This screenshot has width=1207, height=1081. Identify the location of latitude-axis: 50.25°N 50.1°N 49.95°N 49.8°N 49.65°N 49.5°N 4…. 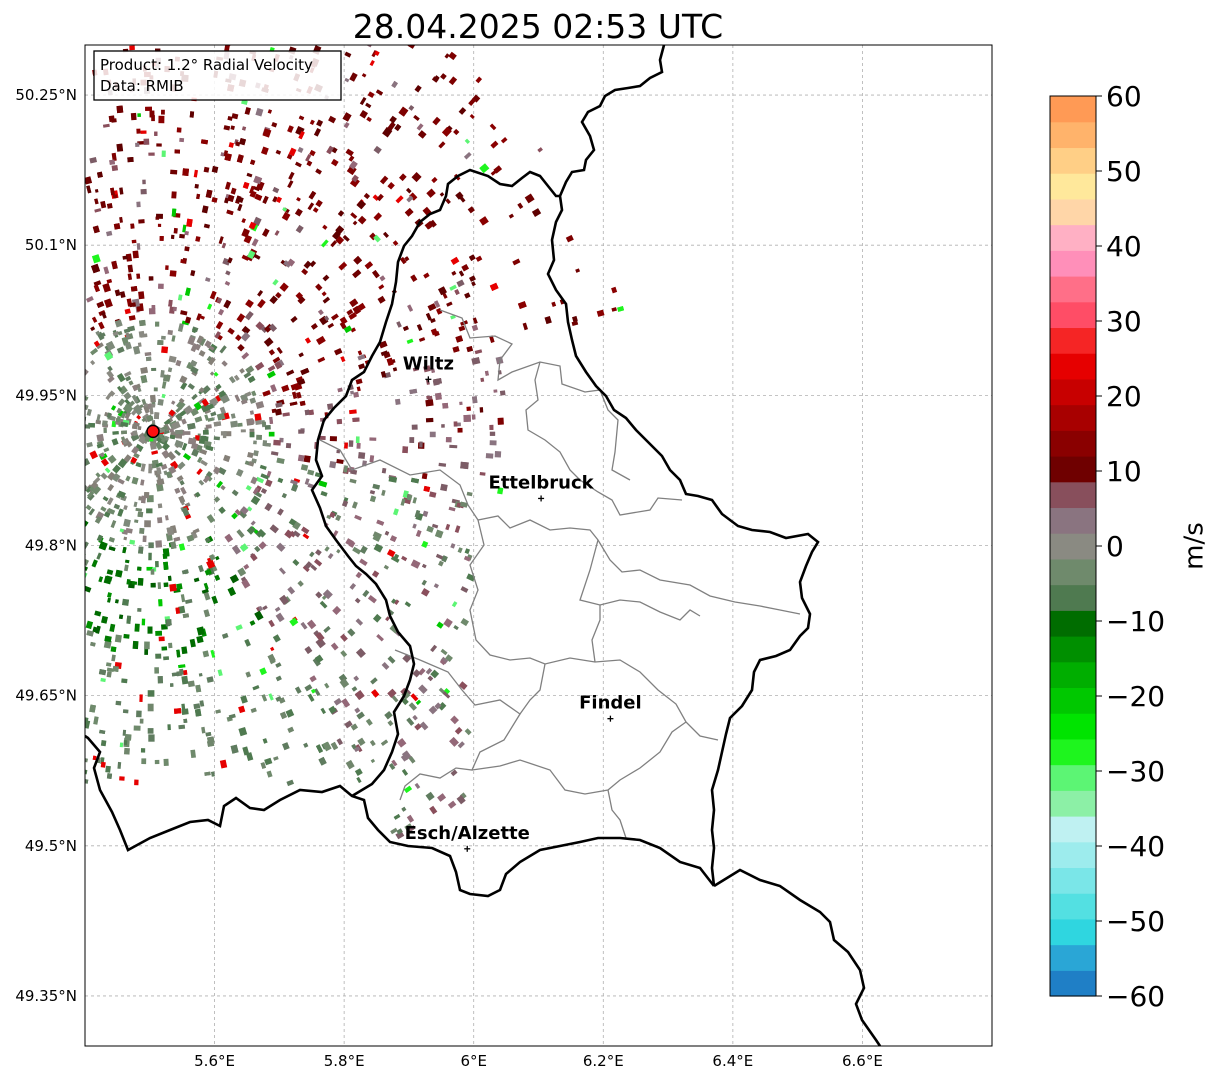
(46, 545).